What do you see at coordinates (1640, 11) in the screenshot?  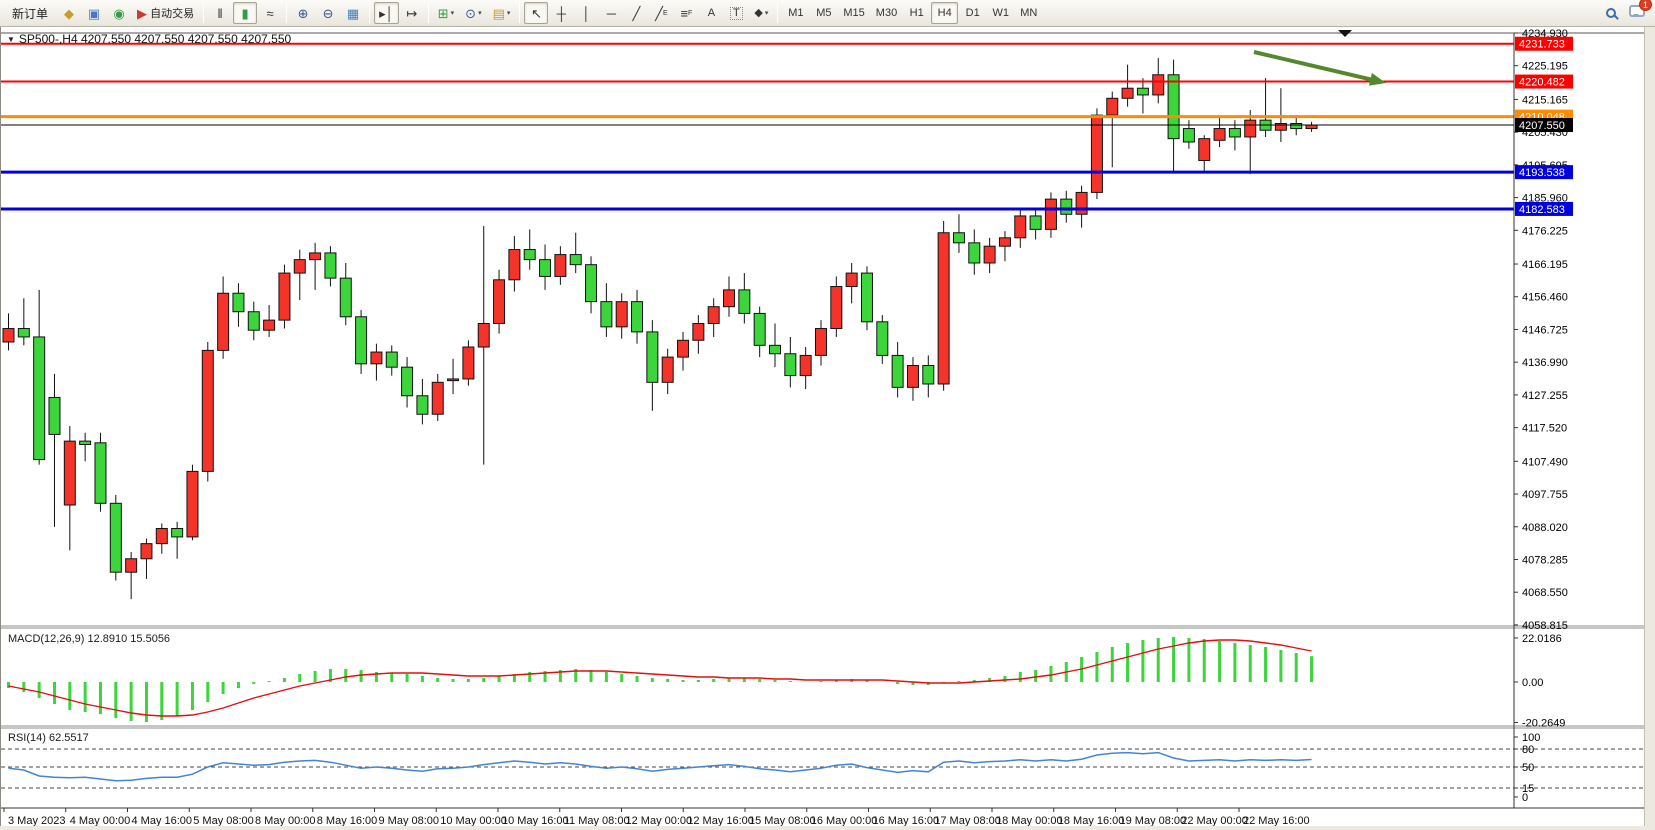 I see `community-button: 1` at bounding box center [1640, 11].